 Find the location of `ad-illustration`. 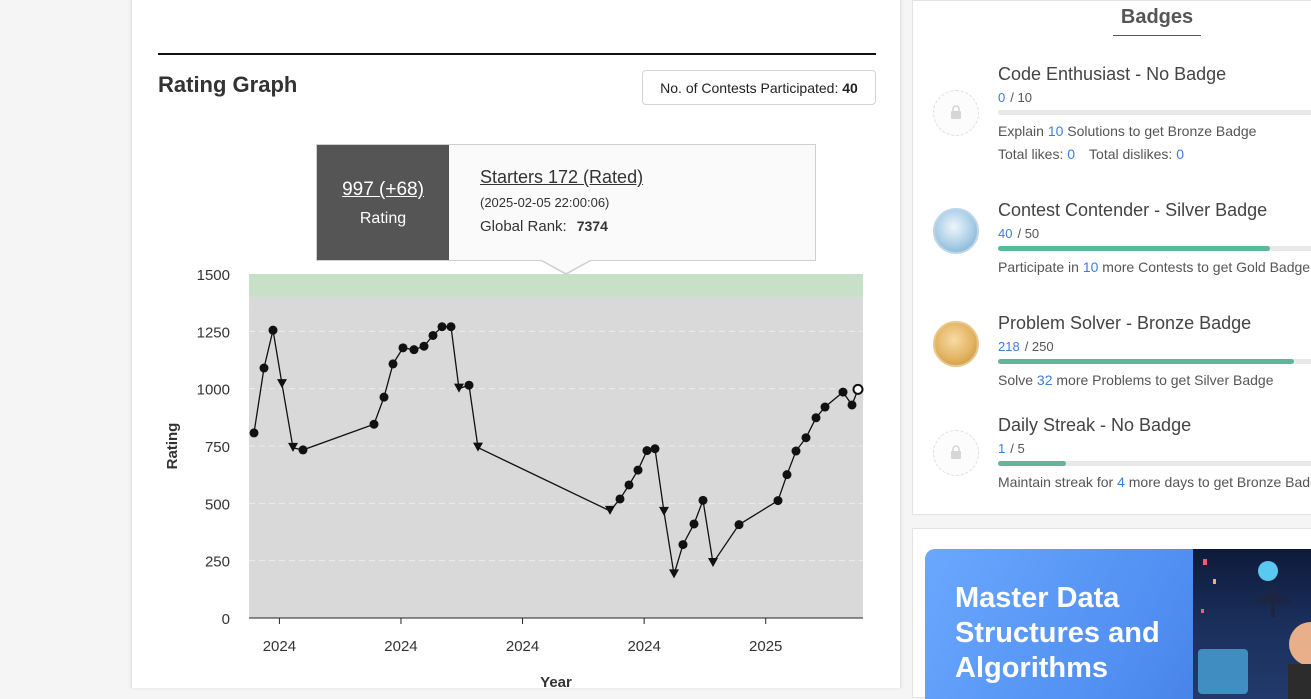

ad-illustration is located at coordinates (1252, 624).